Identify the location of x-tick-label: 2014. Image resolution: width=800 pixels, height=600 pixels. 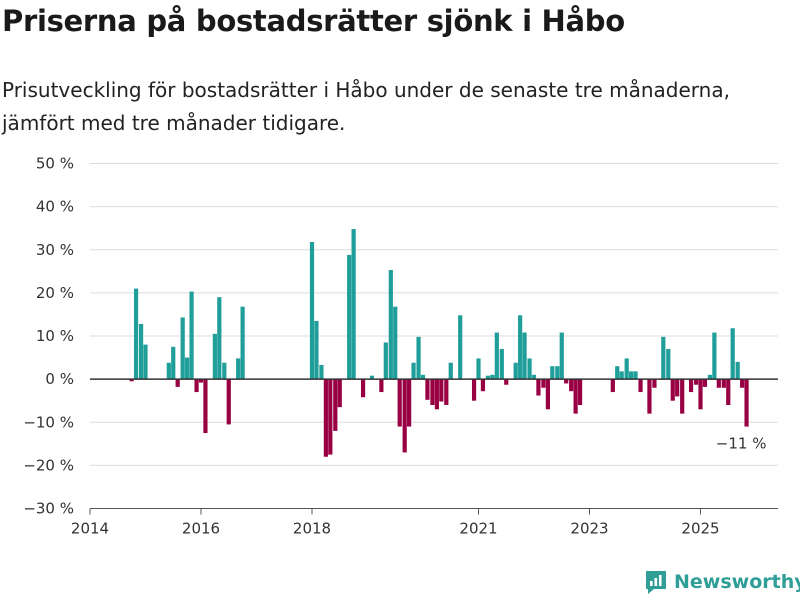
(90, 529).